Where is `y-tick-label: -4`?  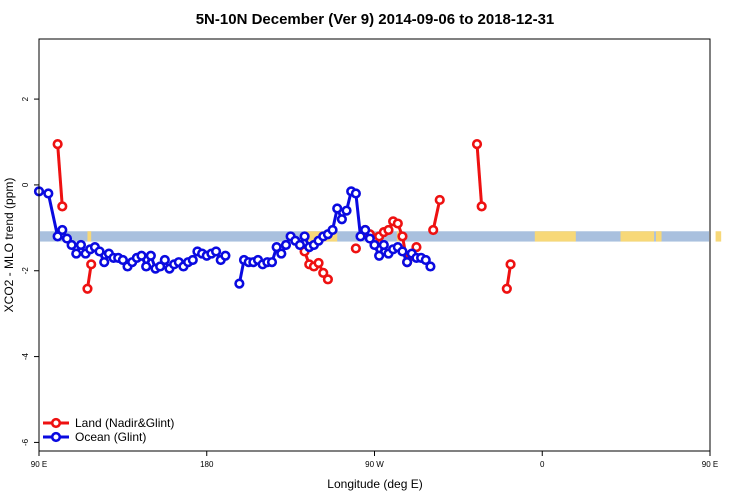
y-tick-label: -4 is located at coordinates (25, 356).